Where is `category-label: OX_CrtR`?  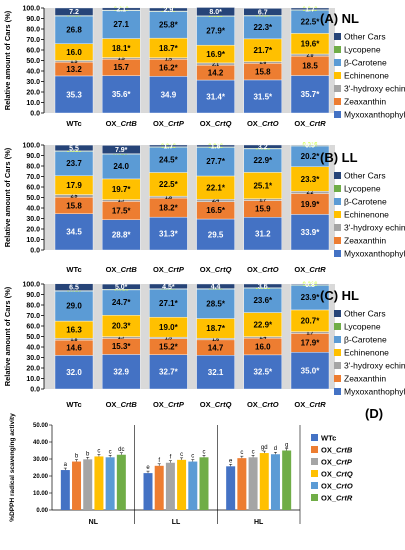 category-label: OX_CrtR is located at coordinates (310, 269).